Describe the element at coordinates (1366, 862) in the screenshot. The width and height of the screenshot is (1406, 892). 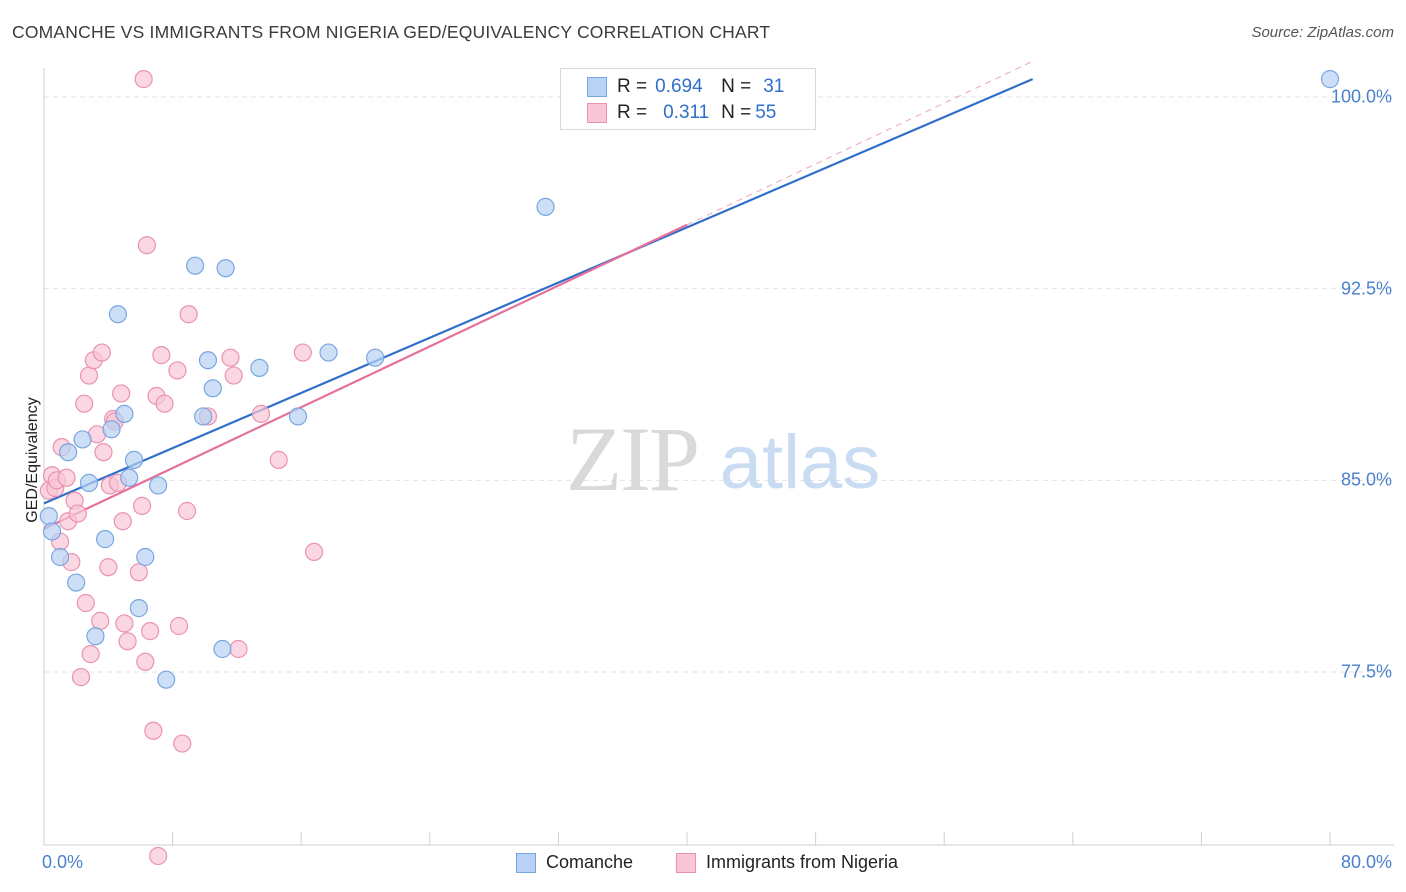
I see `x-tick-label: 80.0%` at that location.